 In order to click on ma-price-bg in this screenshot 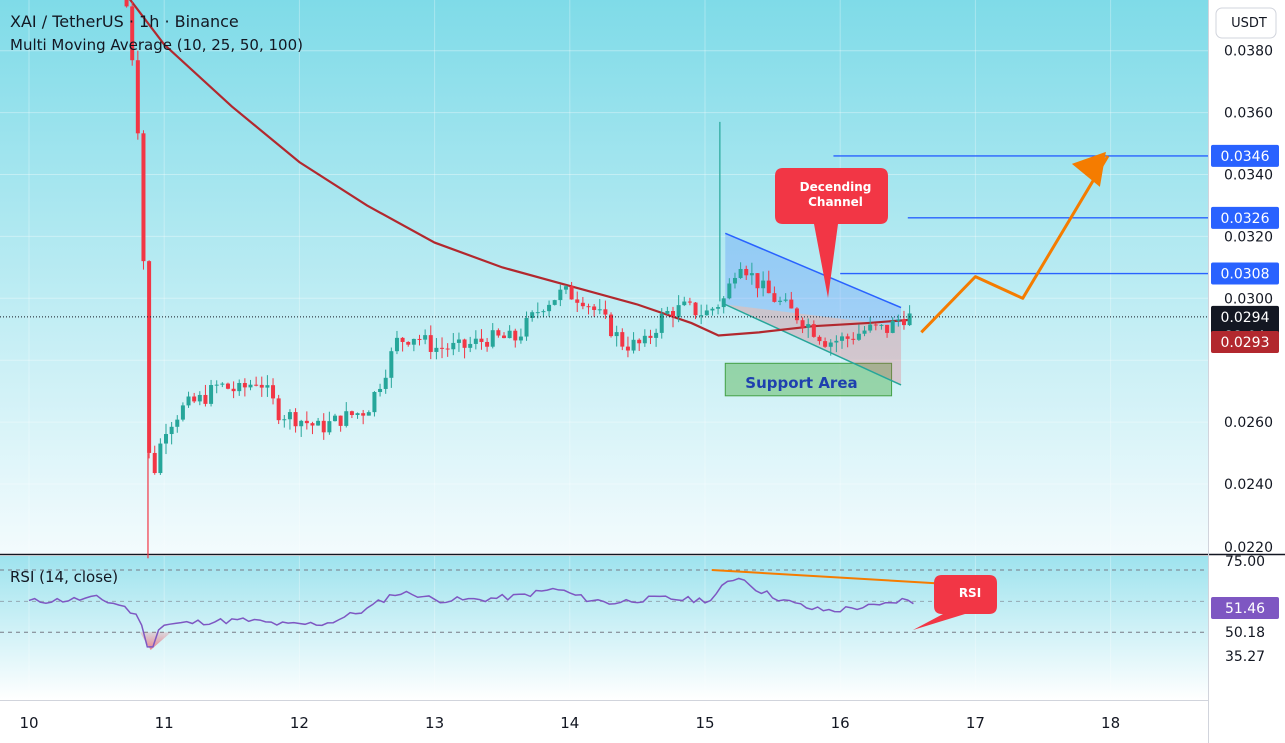, I will do `click(1245, 341)`.